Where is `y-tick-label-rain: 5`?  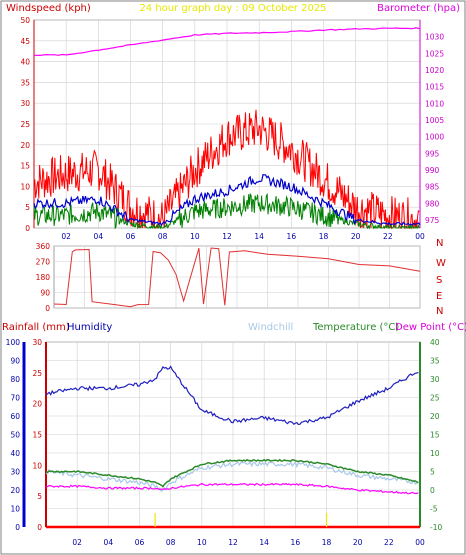 y-tick-label-rain: 5 is located at coordinates (39, 496).